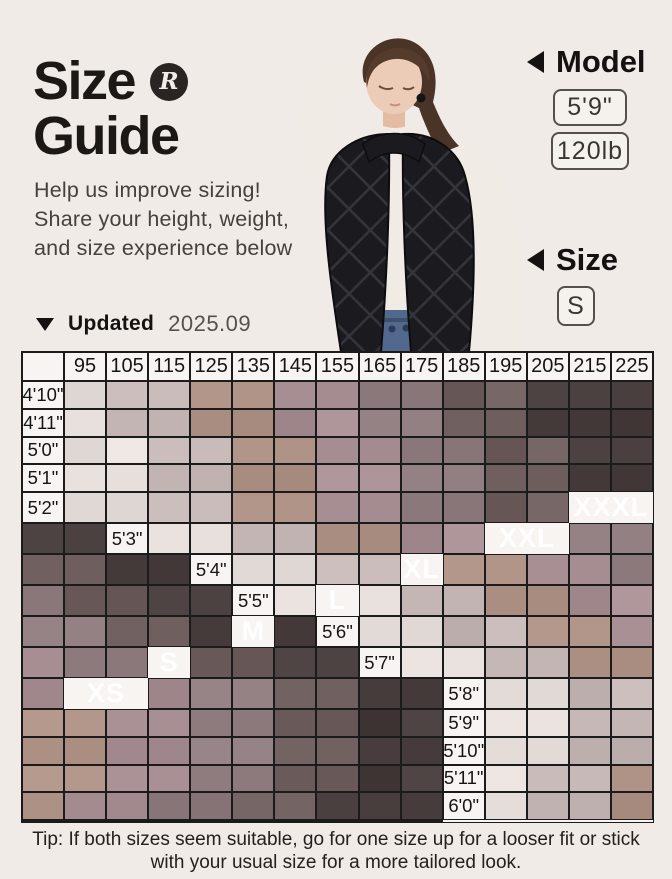  I want to click on col-header: 155, so click(337, 366).